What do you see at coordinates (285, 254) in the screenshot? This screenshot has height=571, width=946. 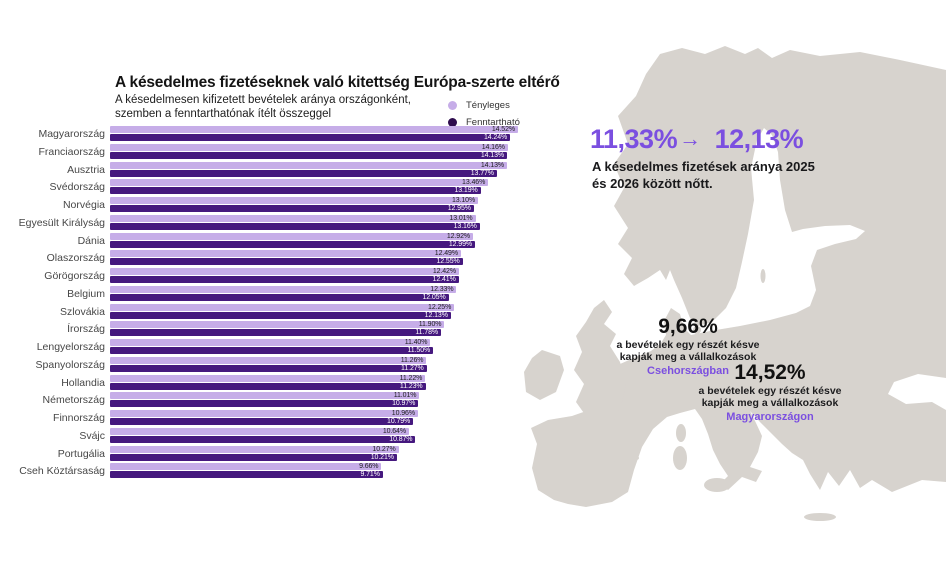 I see `bar-tenyleges: 12.49%` at bounding box center [285, 254].